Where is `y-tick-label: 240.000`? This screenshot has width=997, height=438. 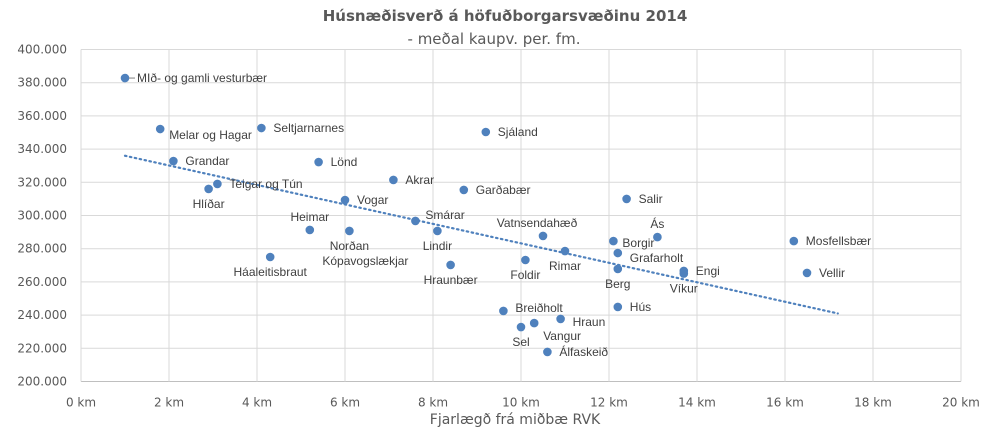
y-tick-label: 240.000 is located at coordinates (42, 315).